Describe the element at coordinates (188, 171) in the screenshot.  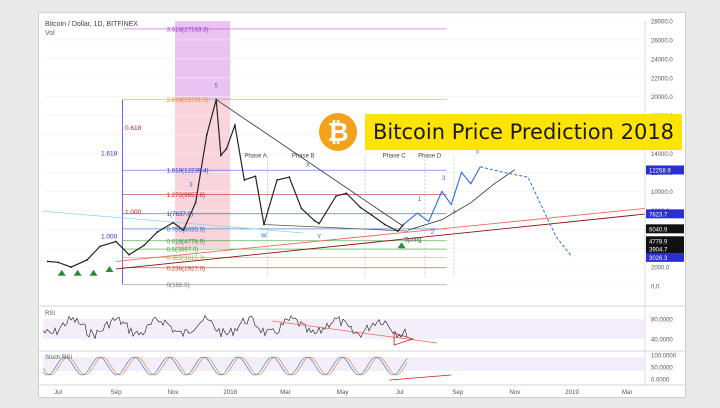
I see `fib-level-label: 1.618(12239.4)` at that location.